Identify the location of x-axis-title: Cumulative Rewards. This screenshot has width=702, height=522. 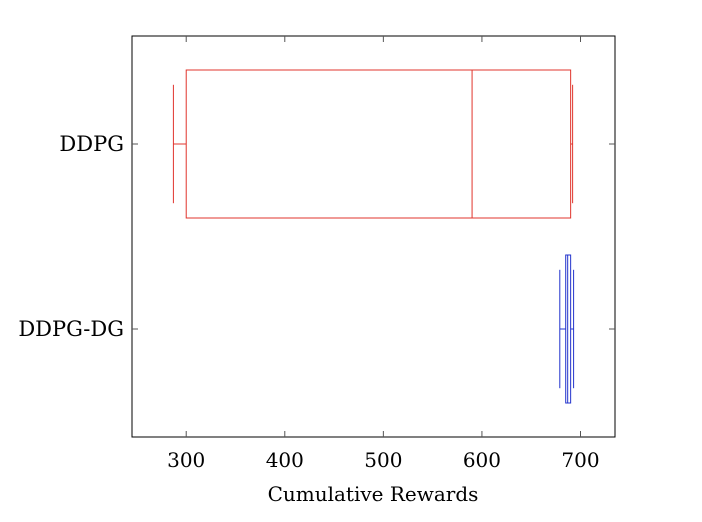
(373, 494).